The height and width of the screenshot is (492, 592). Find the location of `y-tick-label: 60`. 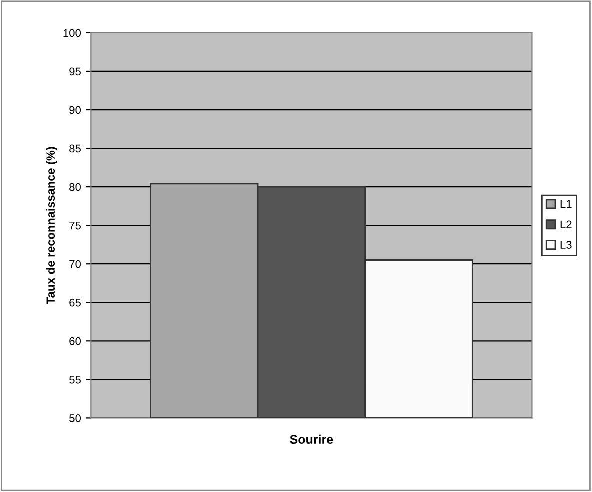

y-tick-label: 60 is located at coordinates (76, 341).